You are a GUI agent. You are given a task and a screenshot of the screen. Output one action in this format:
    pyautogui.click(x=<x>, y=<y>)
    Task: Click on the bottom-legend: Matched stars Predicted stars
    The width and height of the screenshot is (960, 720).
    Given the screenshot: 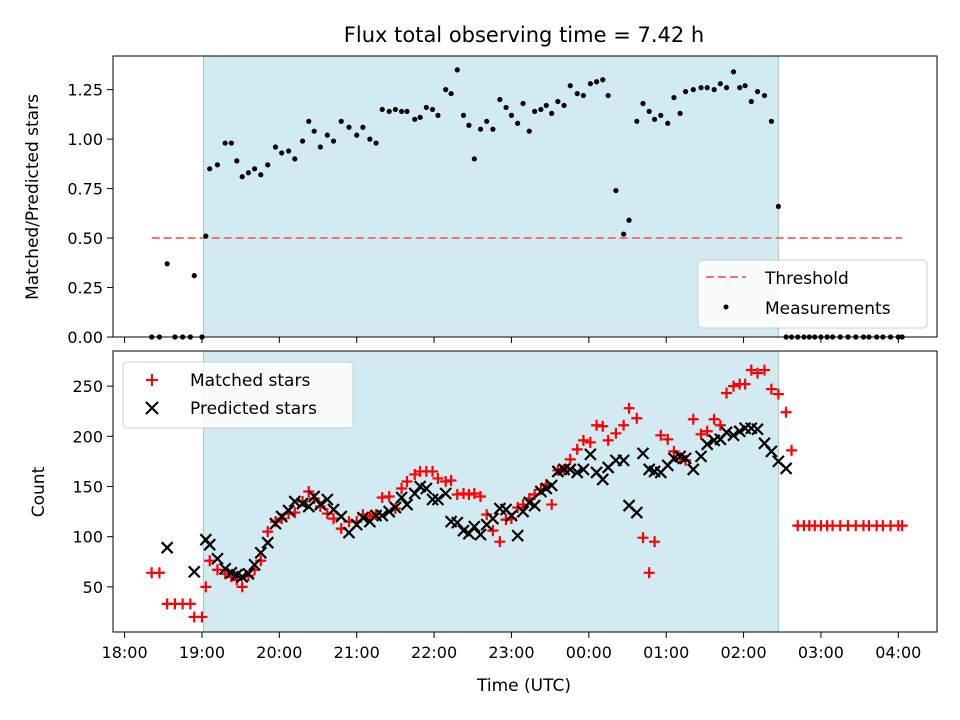 What is the action you would take?
    pyautogui.click(x=238, y=395)
    